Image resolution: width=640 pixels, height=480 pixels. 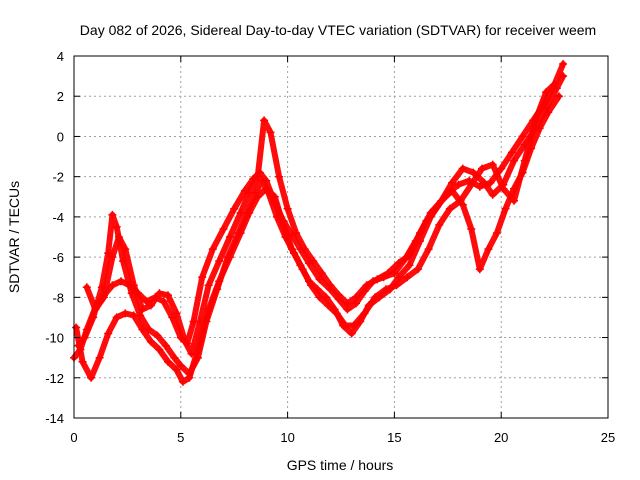 What do you see at coordinates (60, 96) in the screenshot?
I see `y-tick-label: 2` at bounding box center [60, 96].